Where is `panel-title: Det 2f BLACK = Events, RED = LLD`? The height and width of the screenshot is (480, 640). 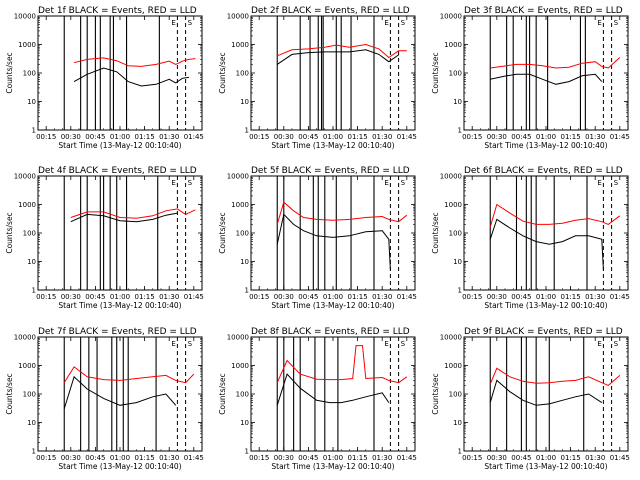
panel-title: Det 2f BLACK = Events, RED = LLD is located at coordinates (330, 11).